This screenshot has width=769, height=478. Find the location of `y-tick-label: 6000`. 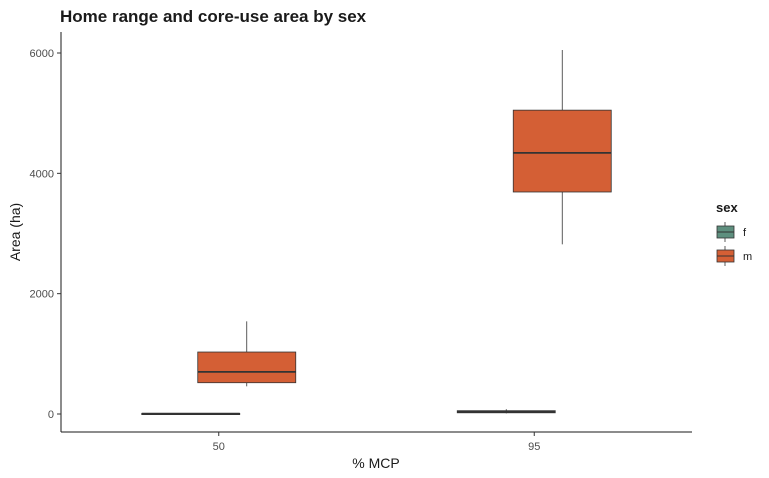

y-tick-label: 6000 is located at coordinates (42, 54).